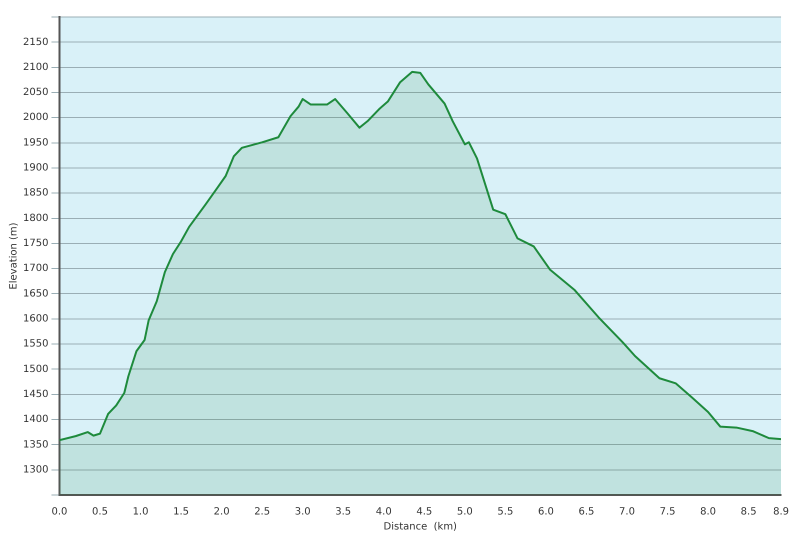  What do you see at coordinates (781, 512) in the screenshot?
I see `x-tick-label: 8.9` at bounding box center [781, 512].